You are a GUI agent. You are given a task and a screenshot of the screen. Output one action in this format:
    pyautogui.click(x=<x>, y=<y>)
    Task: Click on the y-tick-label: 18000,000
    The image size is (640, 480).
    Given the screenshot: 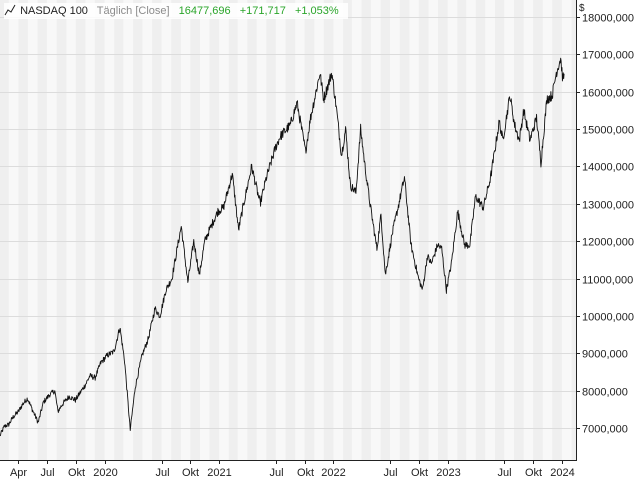 What is the action you would take?
    pyautogui.click(x=608, y=19)
    